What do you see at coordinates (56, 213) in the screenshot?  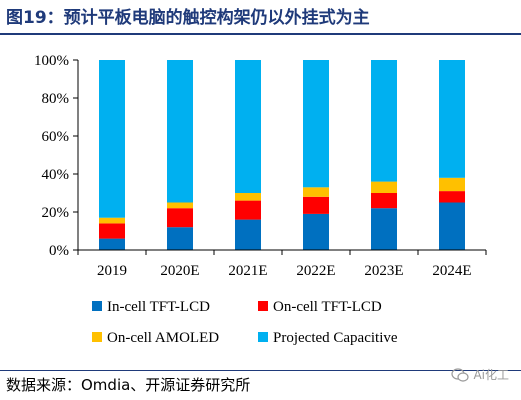 I see `y-tick-label: 20%` at bounding box center [56, 213].